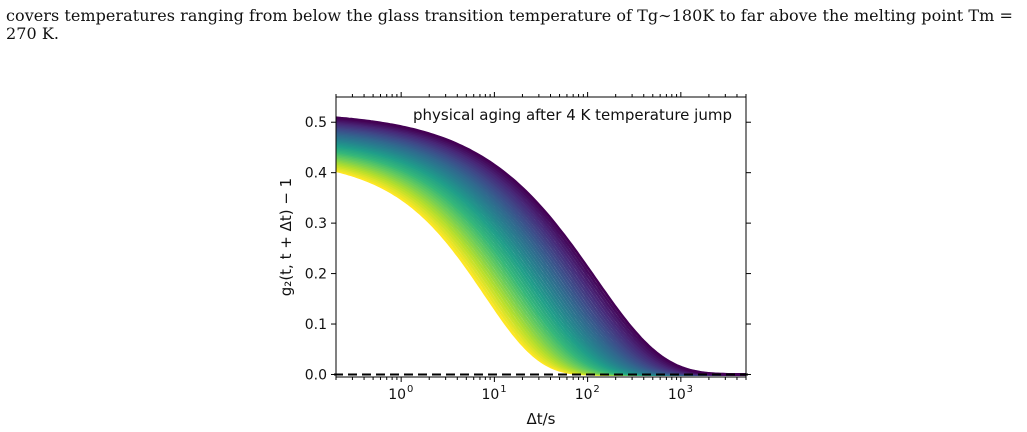 This screenshot has width=1027, height=432. I want to click on paper-text-line-2: 270 K., so click(32, 33).